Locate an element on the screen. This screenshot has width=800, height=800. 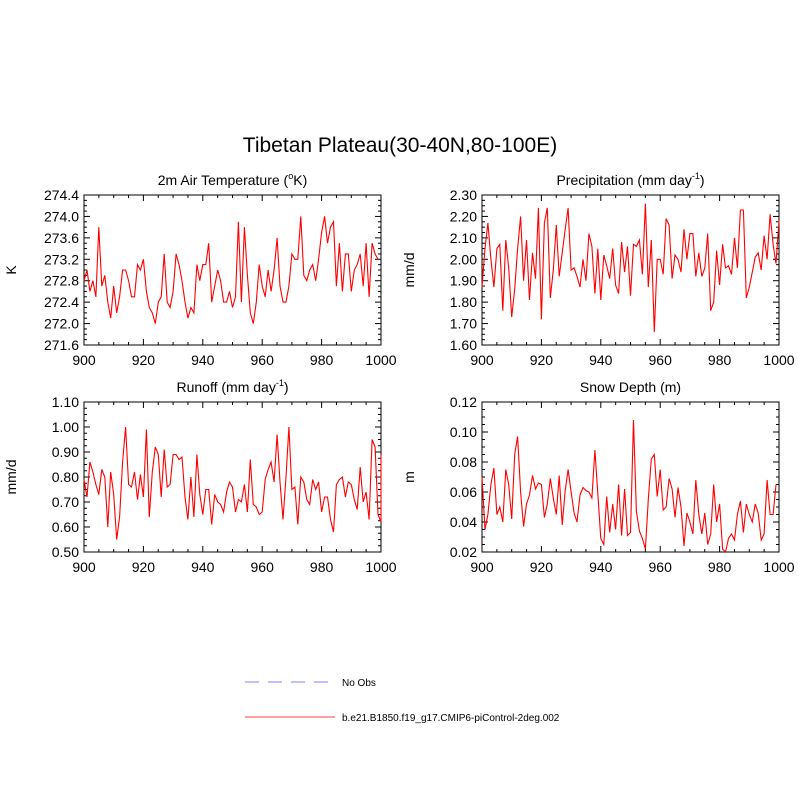
panel-title: Precipitation (mm day-1) is located at coordinates (630, 179).